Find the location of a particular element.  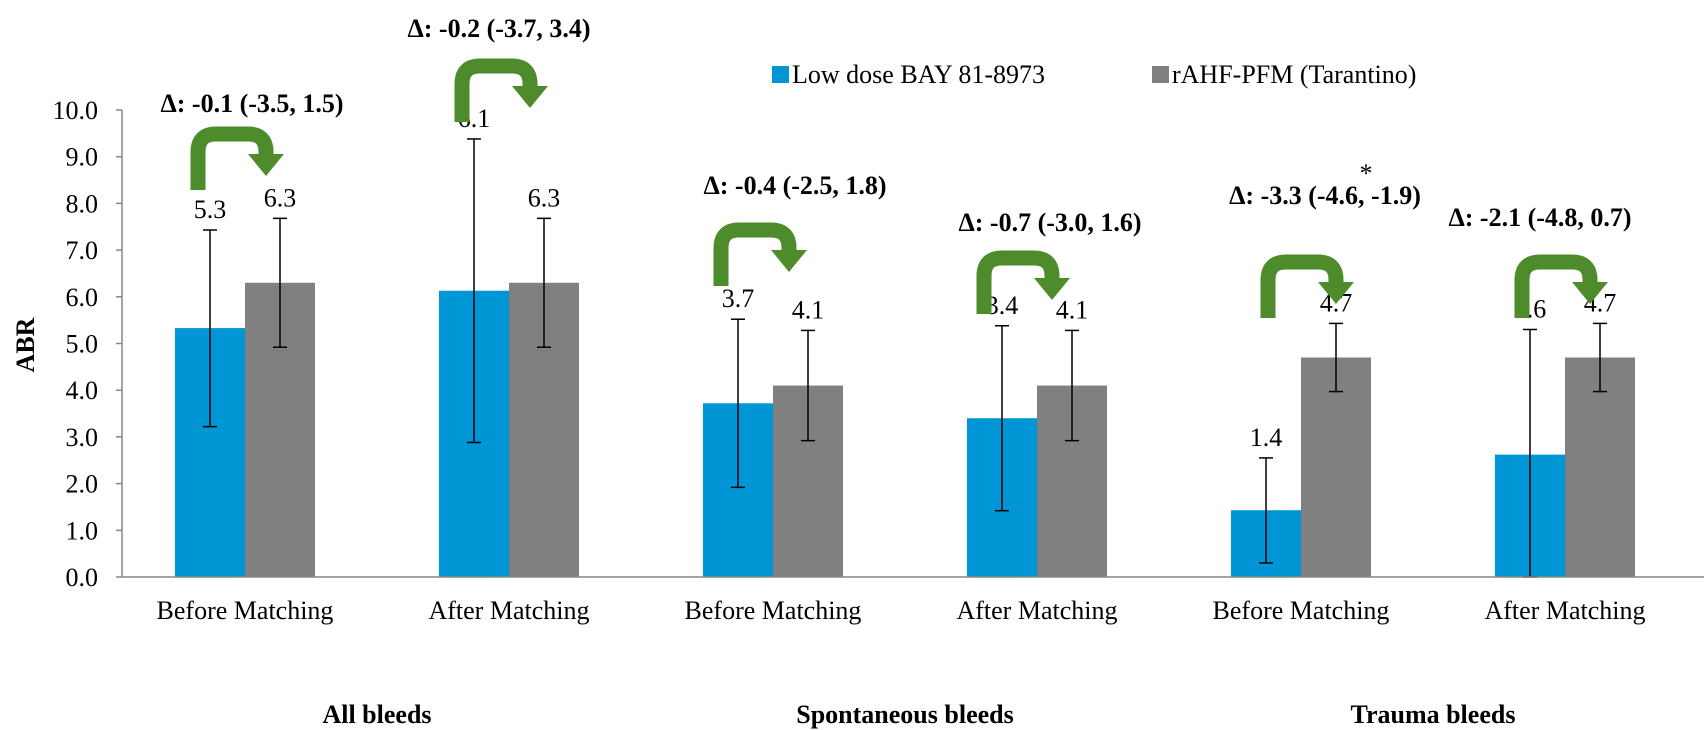

data-label: 3.7 is located at coordinates (738, 298).